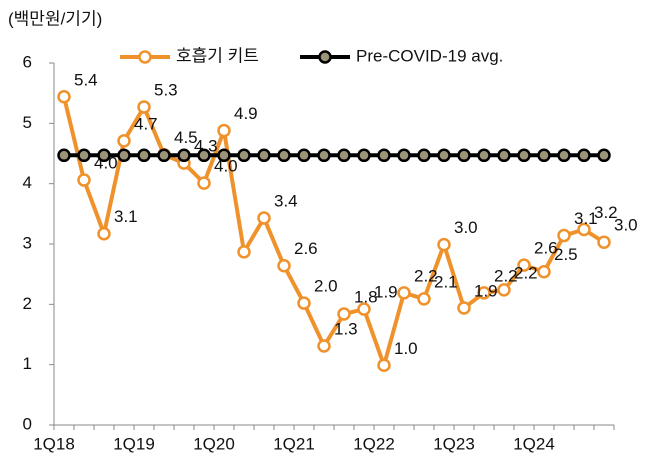 This screenshot has height=462, width=653. I want to click on data-label: 4.0, so click(226, 166).